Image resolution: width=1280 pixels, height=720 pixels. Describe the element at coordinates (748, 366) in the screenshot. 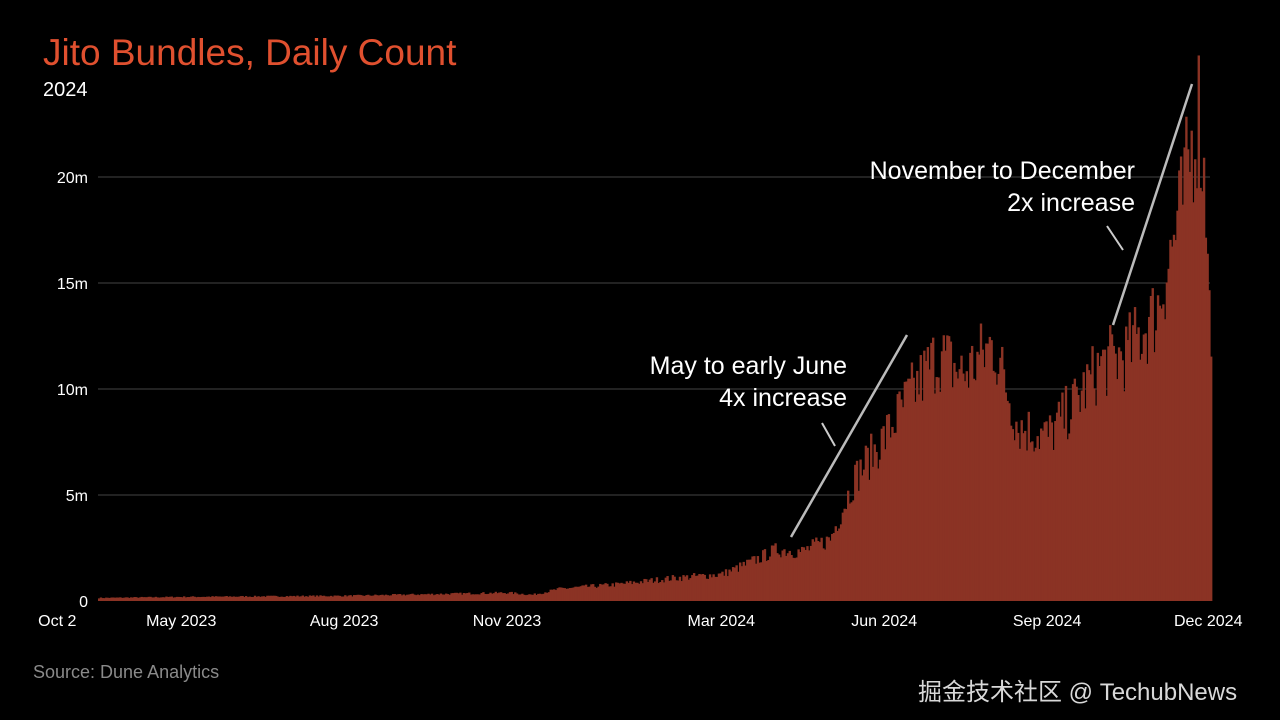

I see `annotation-line: May to early June` at that location.